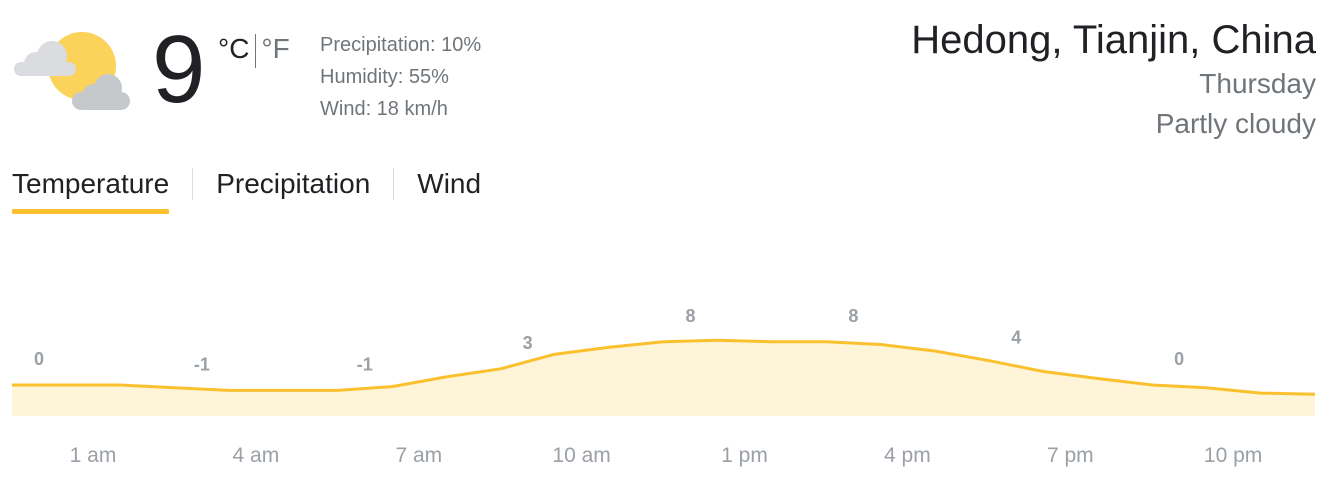 The image size is (1340, 486). I want to click on humidity-detail: Humidity: 55%, so click(384, 77).